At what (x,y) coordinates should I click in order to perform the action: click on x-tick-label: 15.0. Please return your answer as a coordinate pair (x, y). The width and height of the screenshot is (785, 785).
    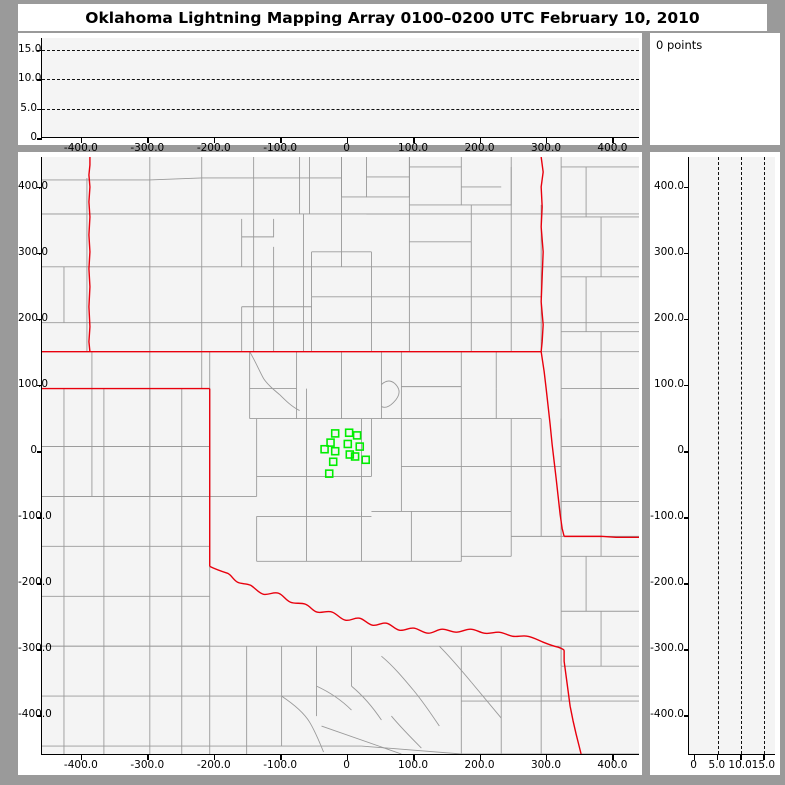
    Looking at the image, I should click on (763, 765).